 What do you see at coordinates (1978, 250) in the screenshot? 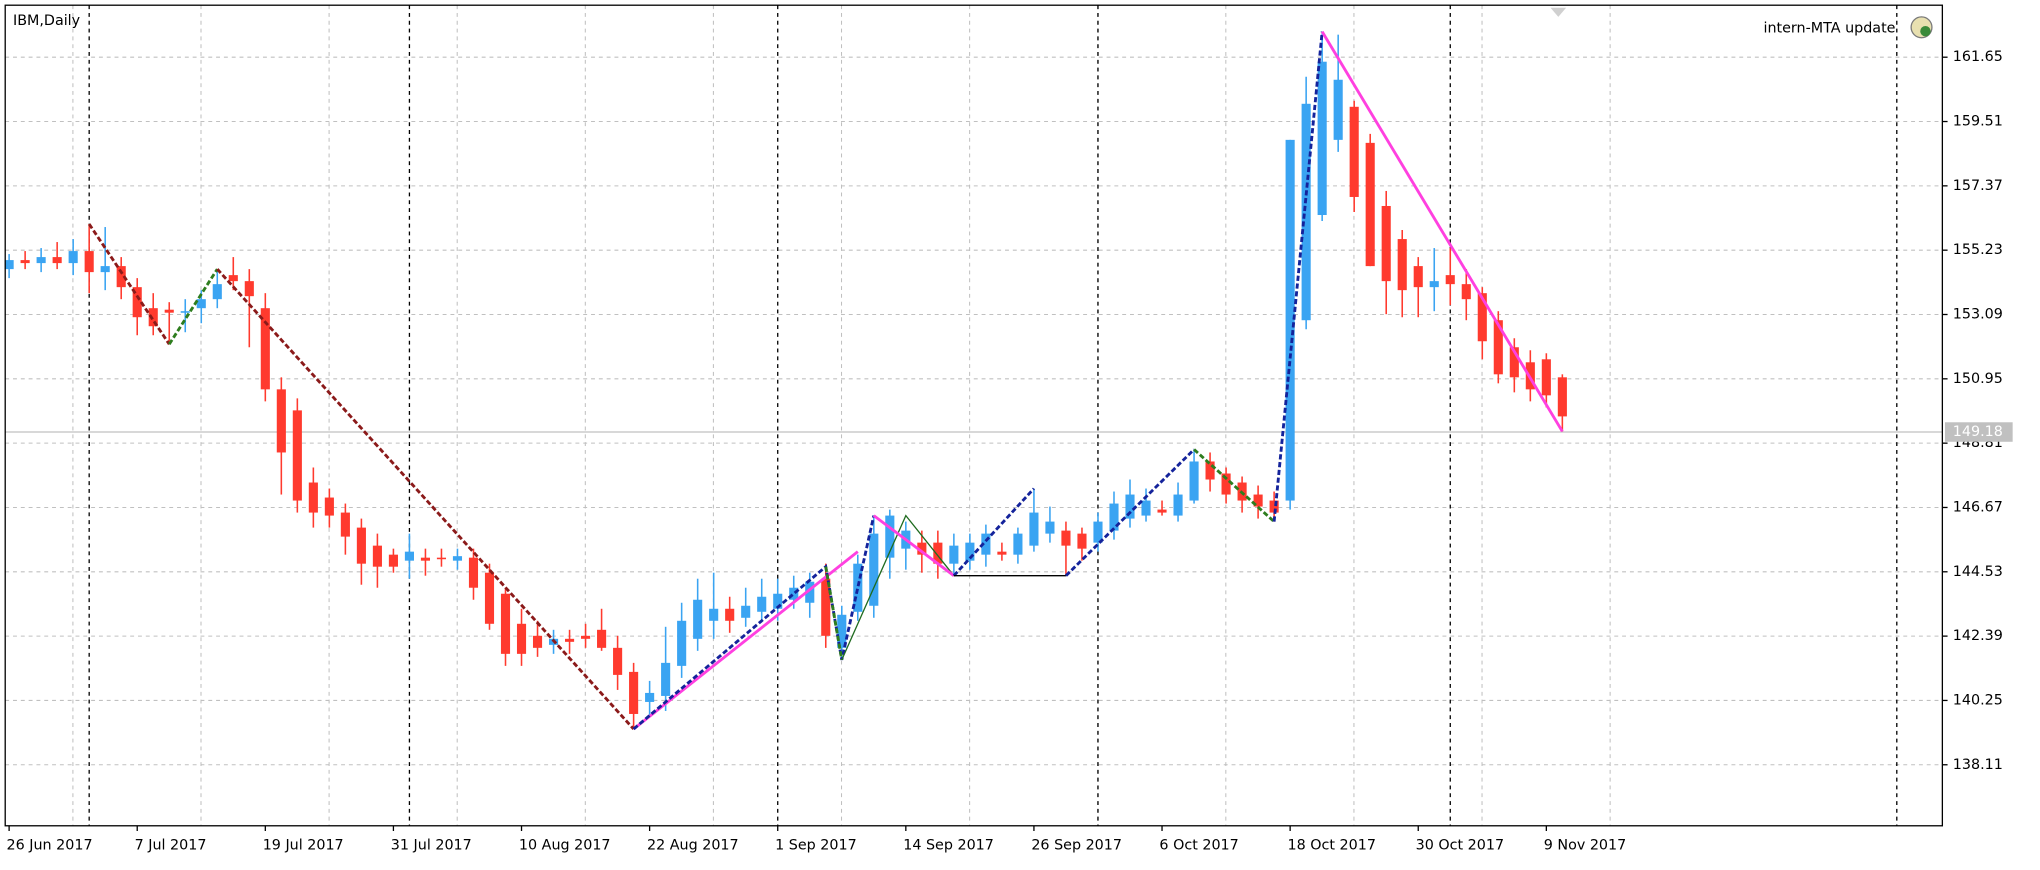
I see `y-tick-label: 155.23` at bounding box center [1978, 250].